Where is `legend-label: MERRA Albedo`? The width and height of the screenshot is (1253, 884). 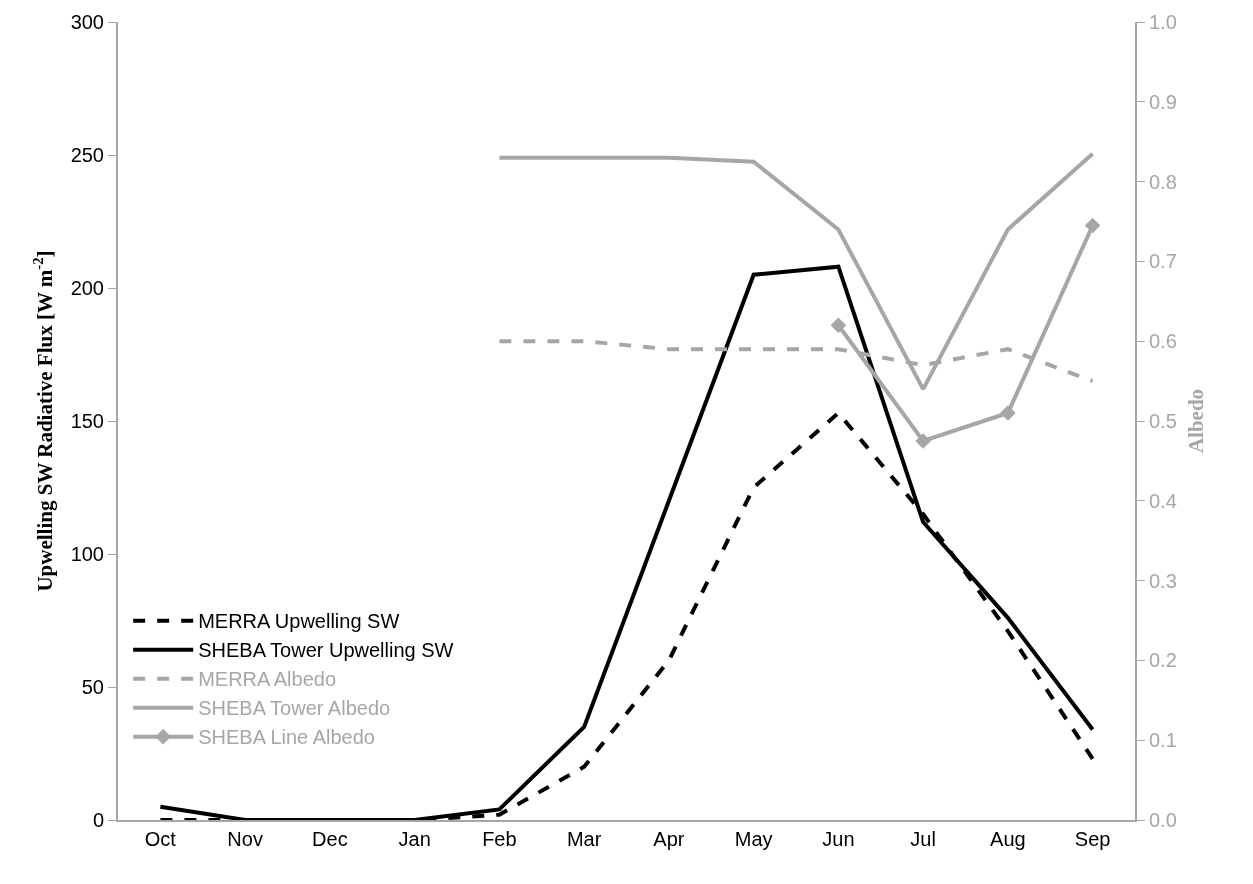 legend-label: MERRA Albedo is located at coordinates (267, 679).